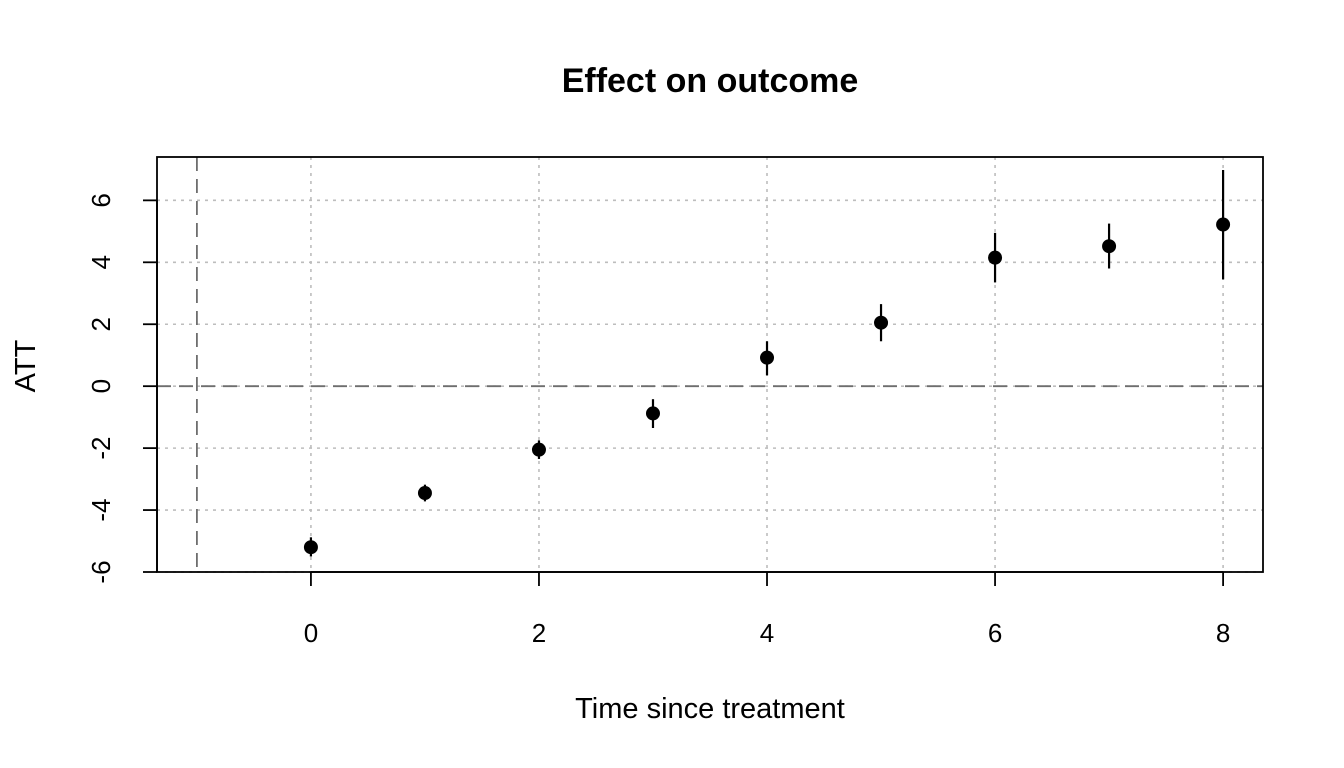 The image size is (1344, 768). Describe the element at coordinates (710, 709) in the screenshot. I see `x-axis-label: Time since treatment` at that location.